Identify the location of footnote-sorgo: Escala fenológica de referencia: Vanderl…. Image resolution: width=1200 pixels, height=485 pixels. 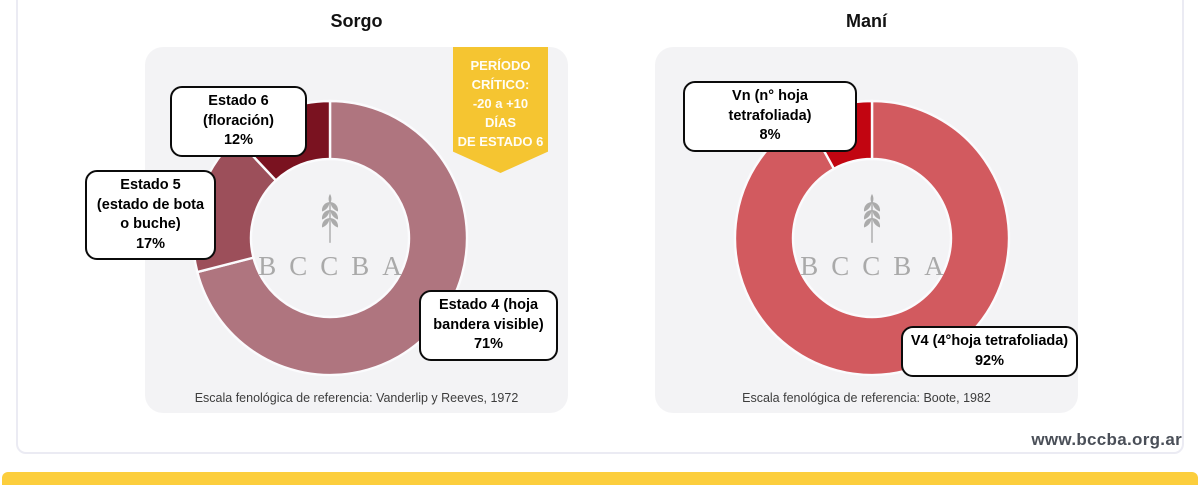
(356, 398).